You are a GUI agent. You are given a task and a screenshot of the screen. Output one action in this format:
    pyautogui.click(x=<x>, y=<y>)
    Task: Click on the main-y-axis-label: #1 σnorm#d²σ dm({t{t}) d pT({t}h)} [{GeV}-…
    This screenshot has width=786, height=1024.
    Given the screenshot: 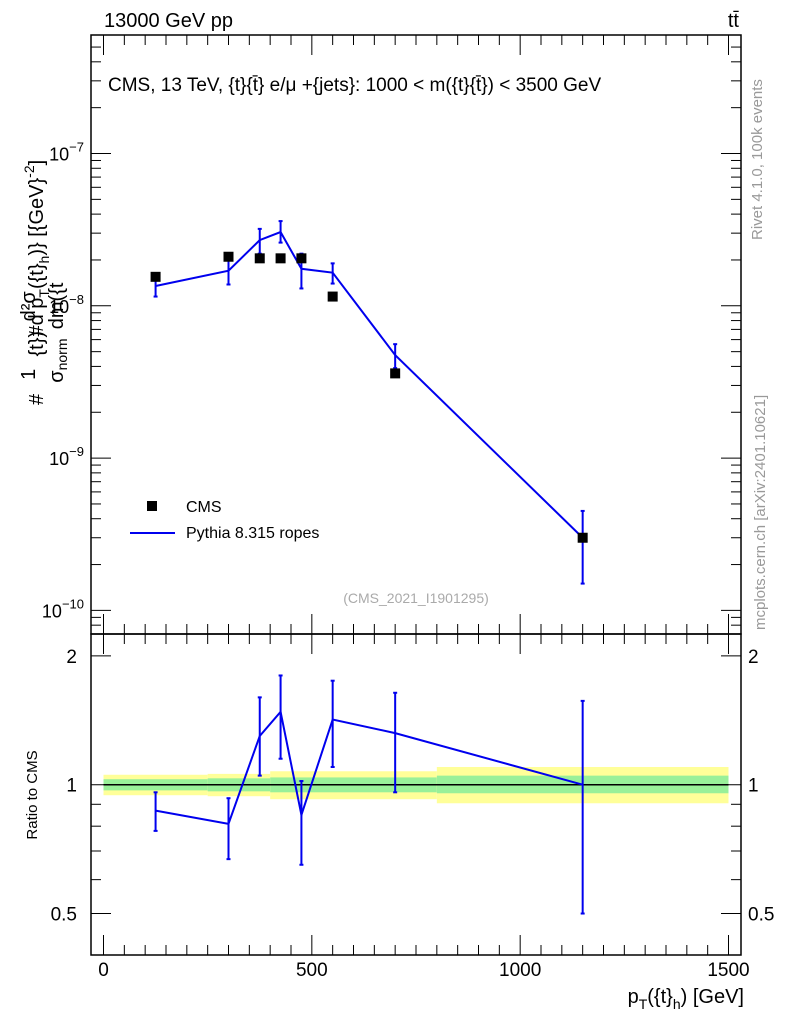 What is the action you would take?
    pyautogui.click(x=44, y=282)
    